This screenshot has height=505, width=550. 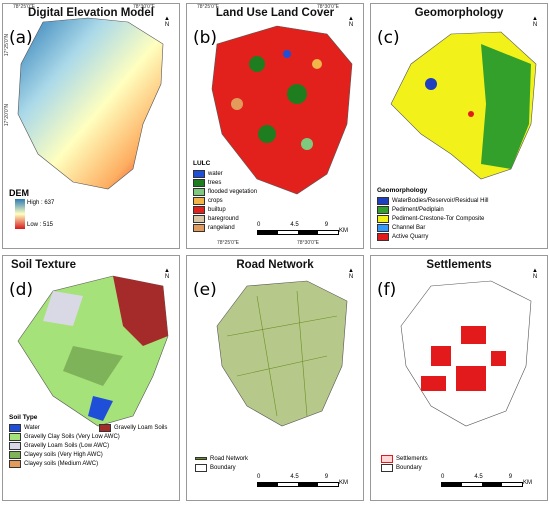 What do you see at coordinates (43, 265) in the screenshot?
I see `panel-title: Soil Texture` at bounding box center [43, 265].